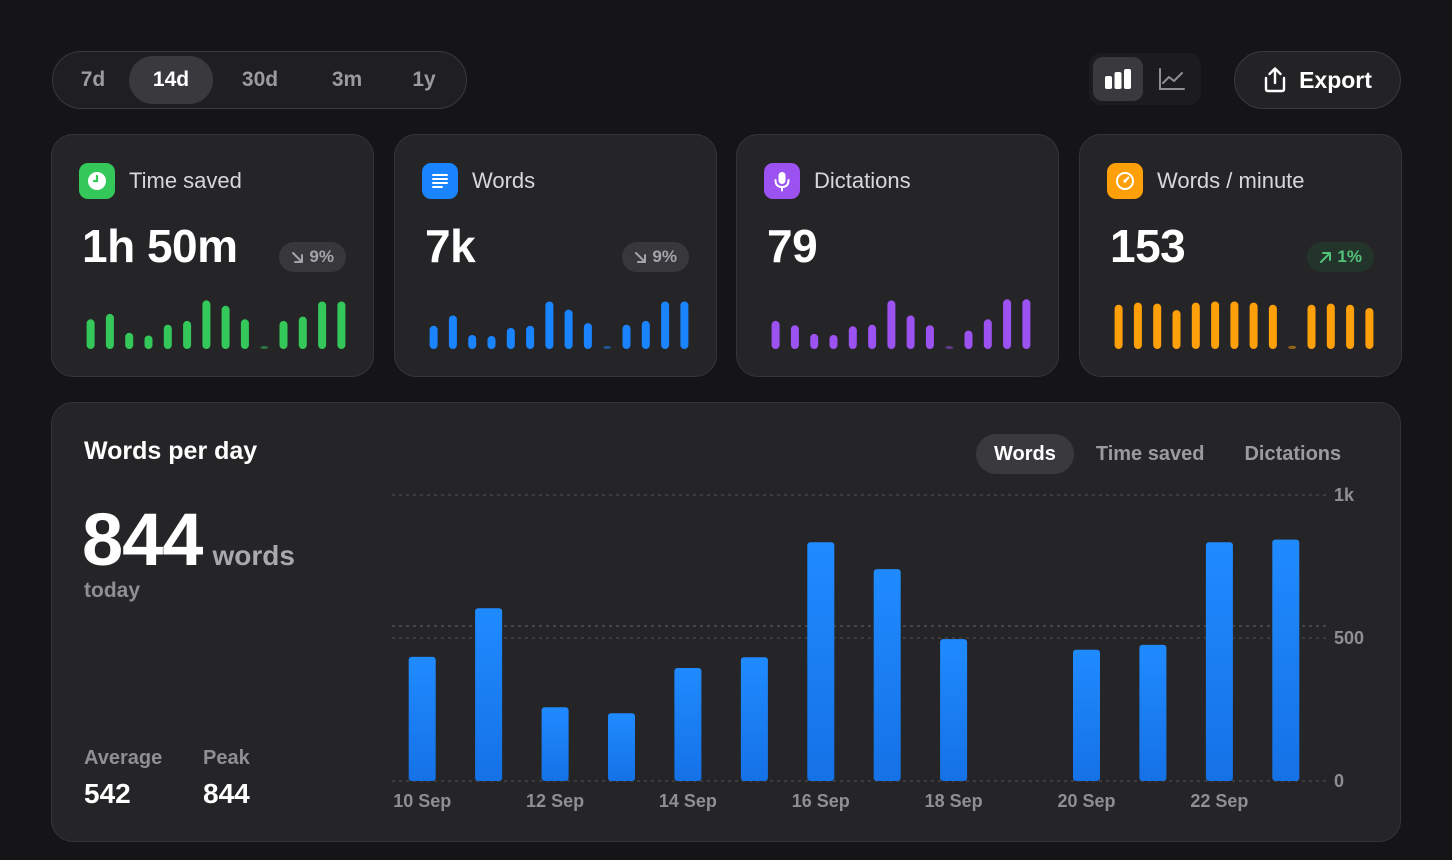  Describe the element at coordinates (347, 79) in the screenshot. I see `range-option-3m: 3m` at that location.